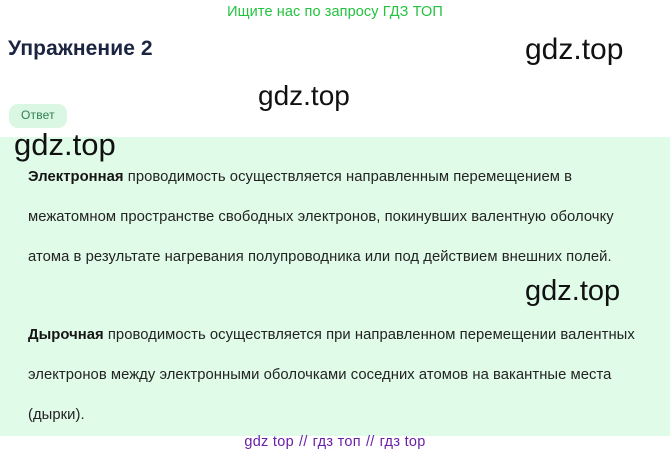 This screenshot has height=458, width=670. I want to click on answer-badge: Ответ, so click(38, 116).